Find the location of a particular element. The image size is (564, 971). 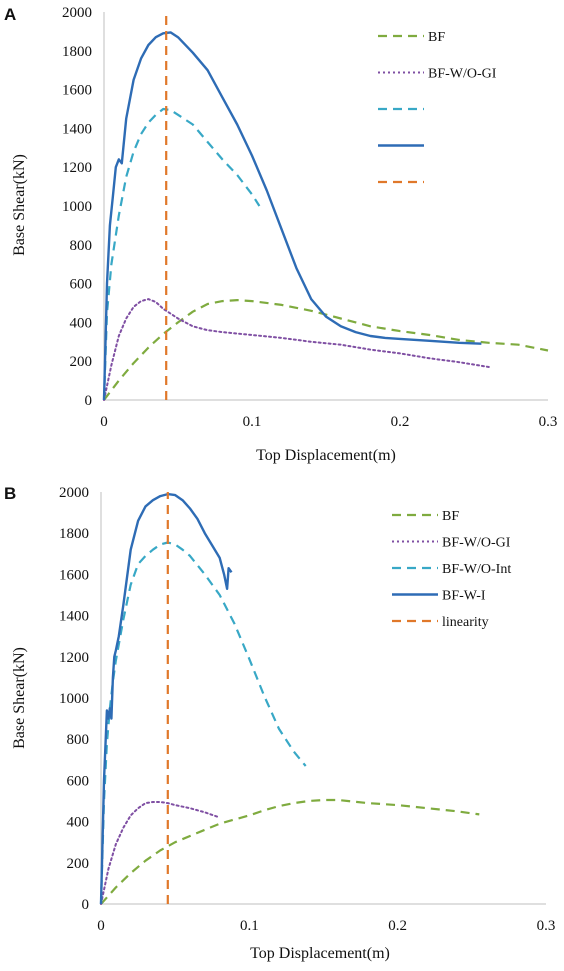

panel-letter: B is located at coordinates (10, 493).